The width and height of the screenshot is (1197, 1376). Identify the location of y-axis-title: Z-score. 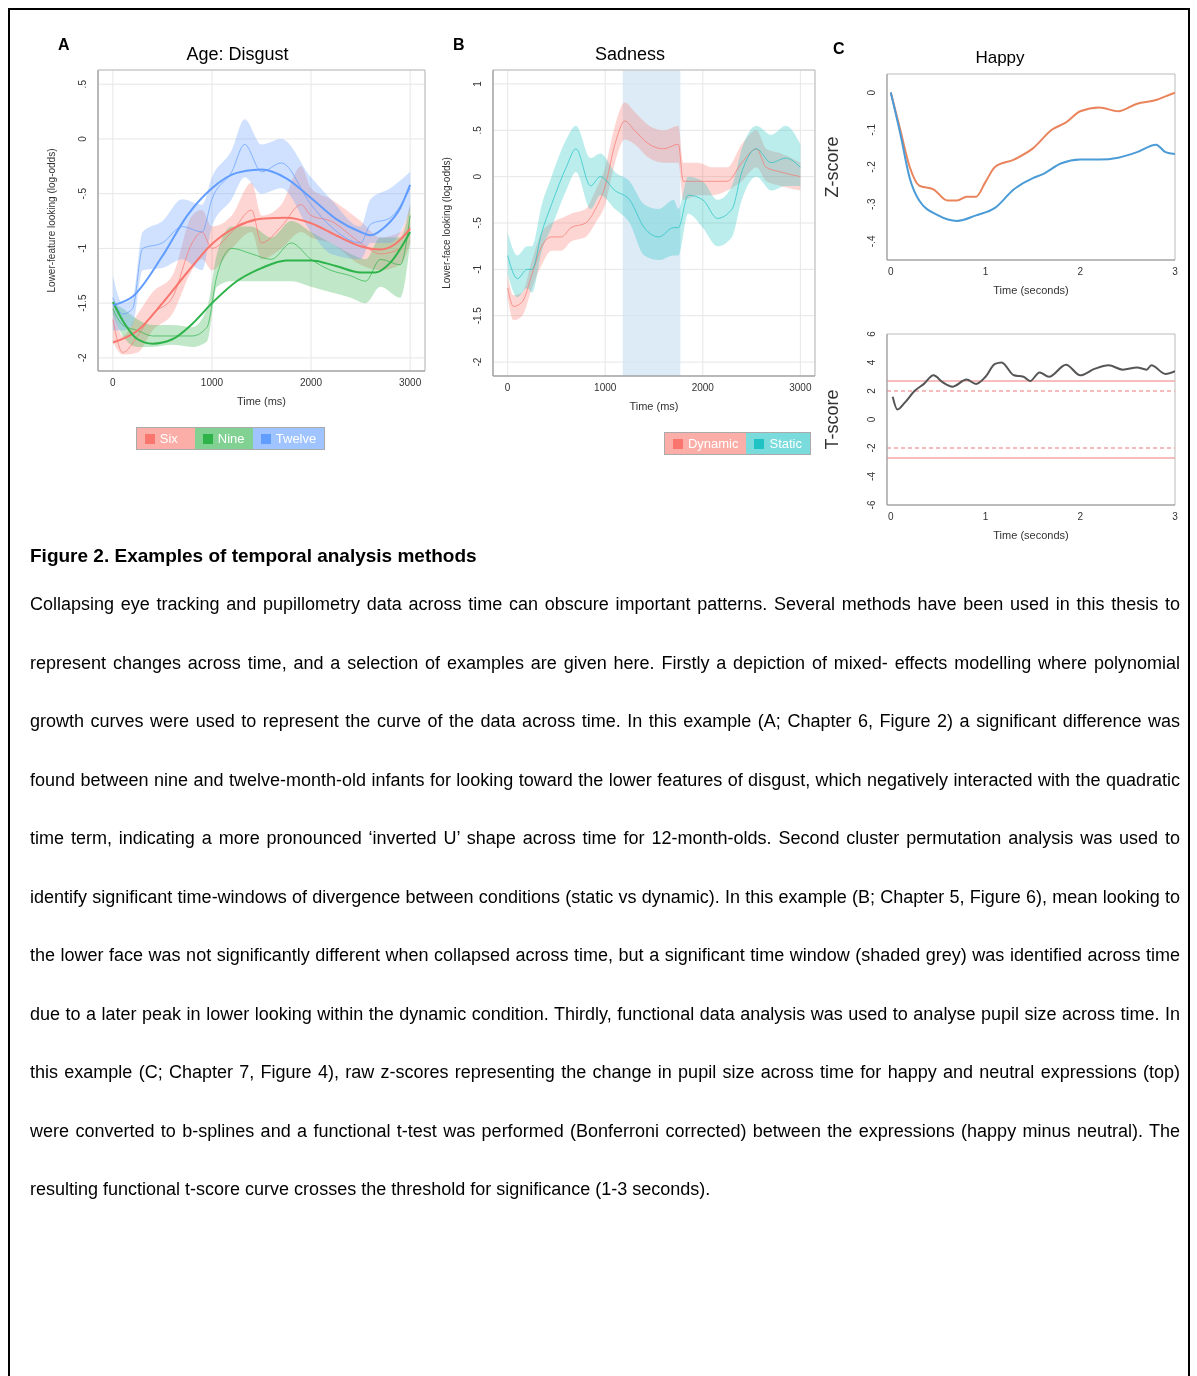
(832, 167).